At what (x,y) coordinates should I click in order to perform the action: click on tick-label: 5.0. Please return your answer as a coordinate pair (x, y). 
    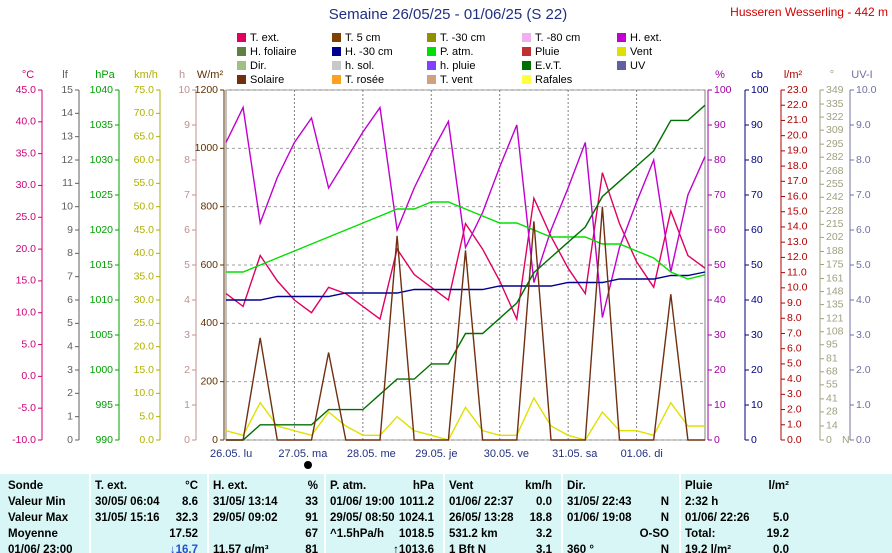
    Looking at the image, I should click on (794, 364).